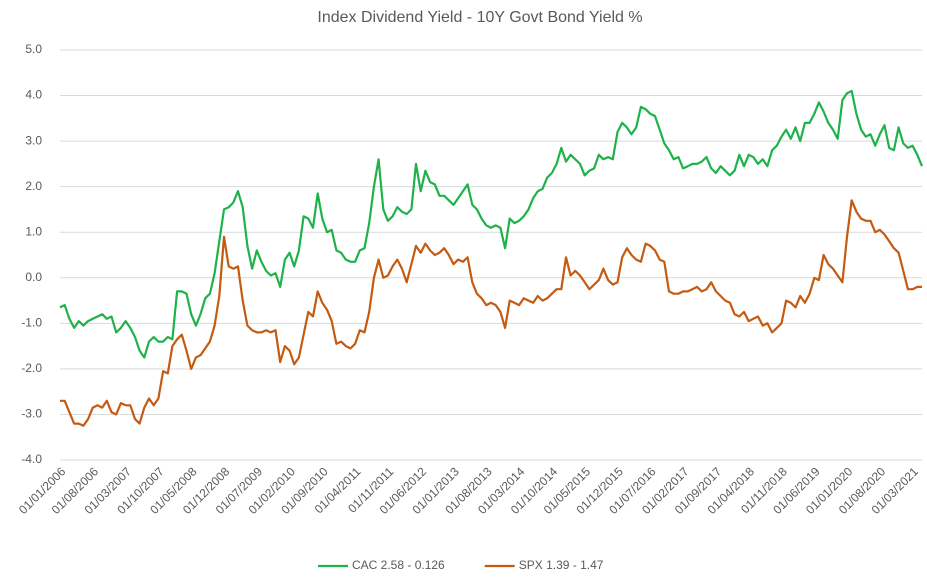  What do you see at coordinates (31, 414) in the screenshot?
I see `y-tick-label: -3.0` at bounding box center [31, 414].